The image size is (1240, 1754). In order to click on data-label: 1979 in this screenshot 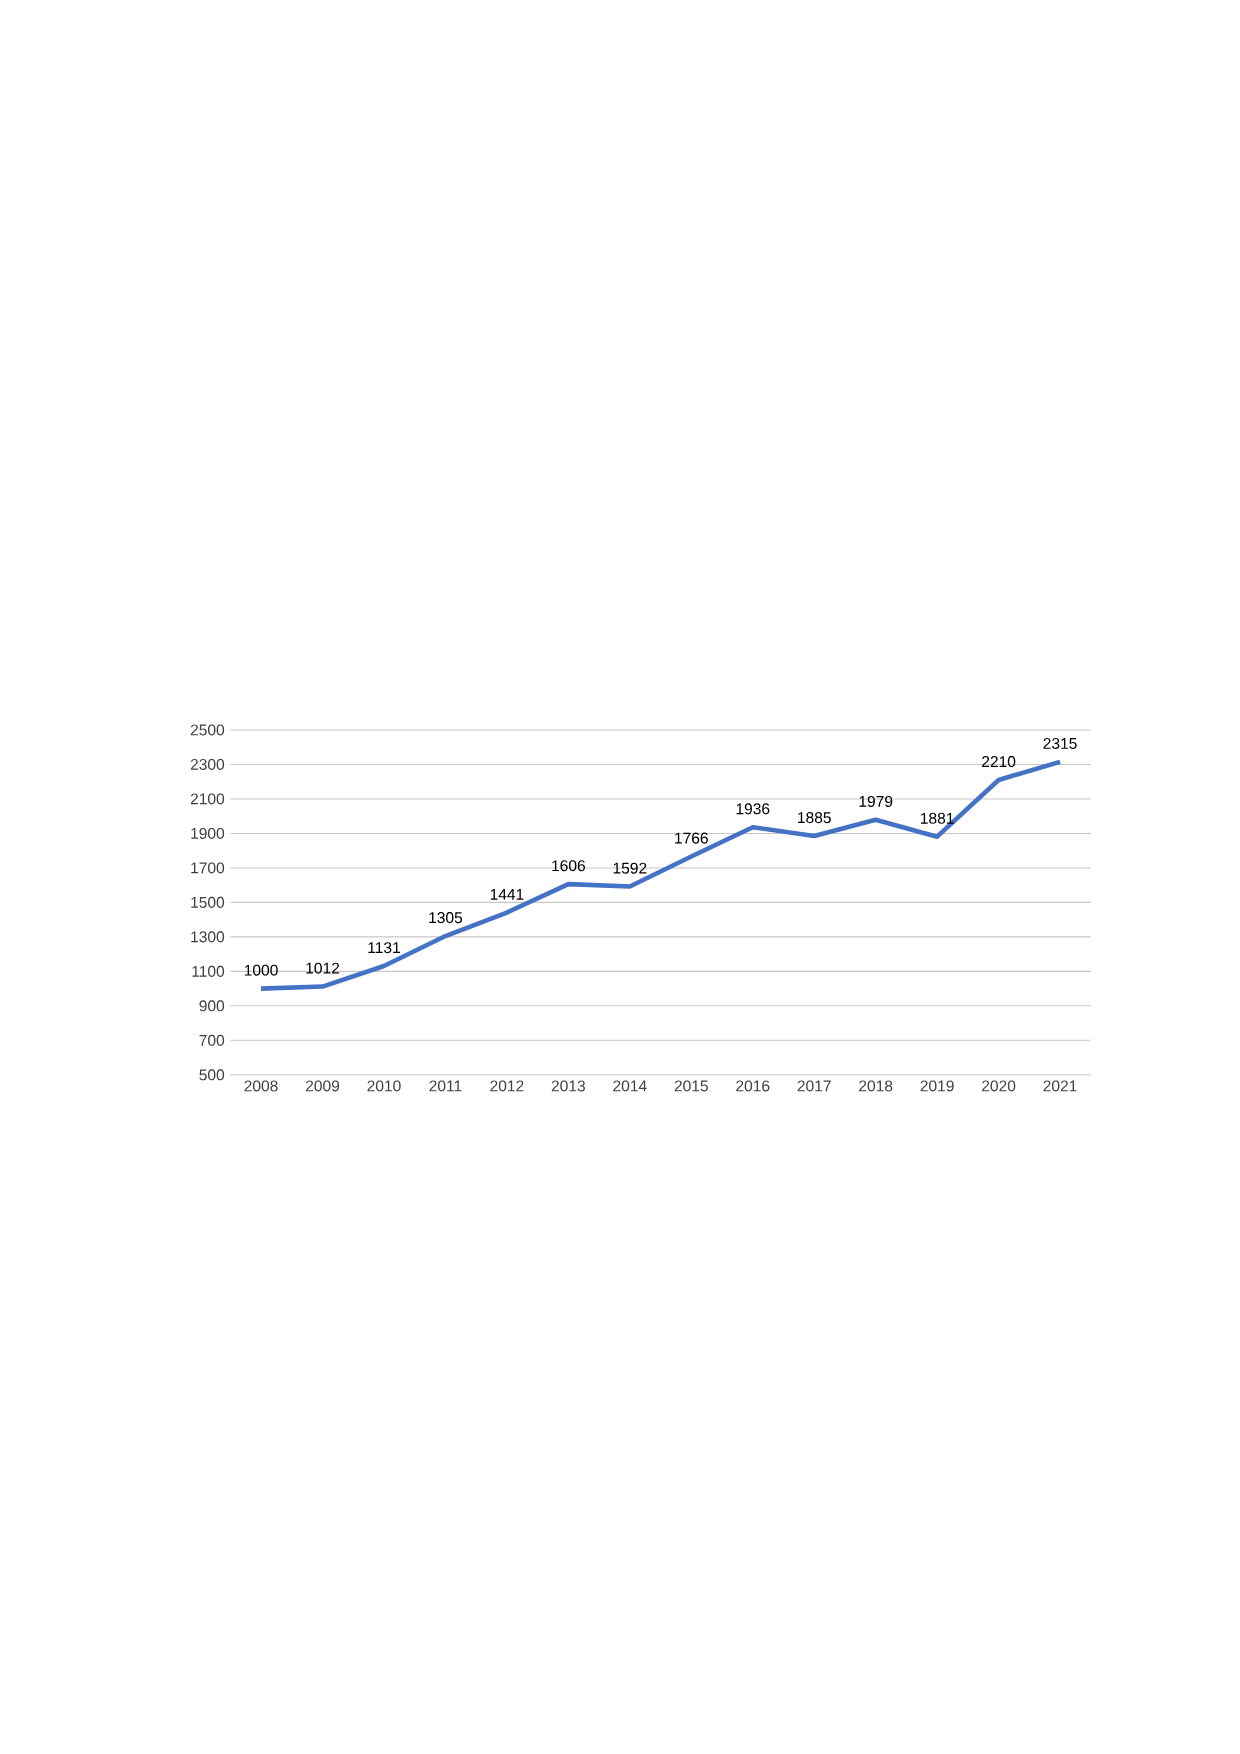, I will do `click(876, 801)`.